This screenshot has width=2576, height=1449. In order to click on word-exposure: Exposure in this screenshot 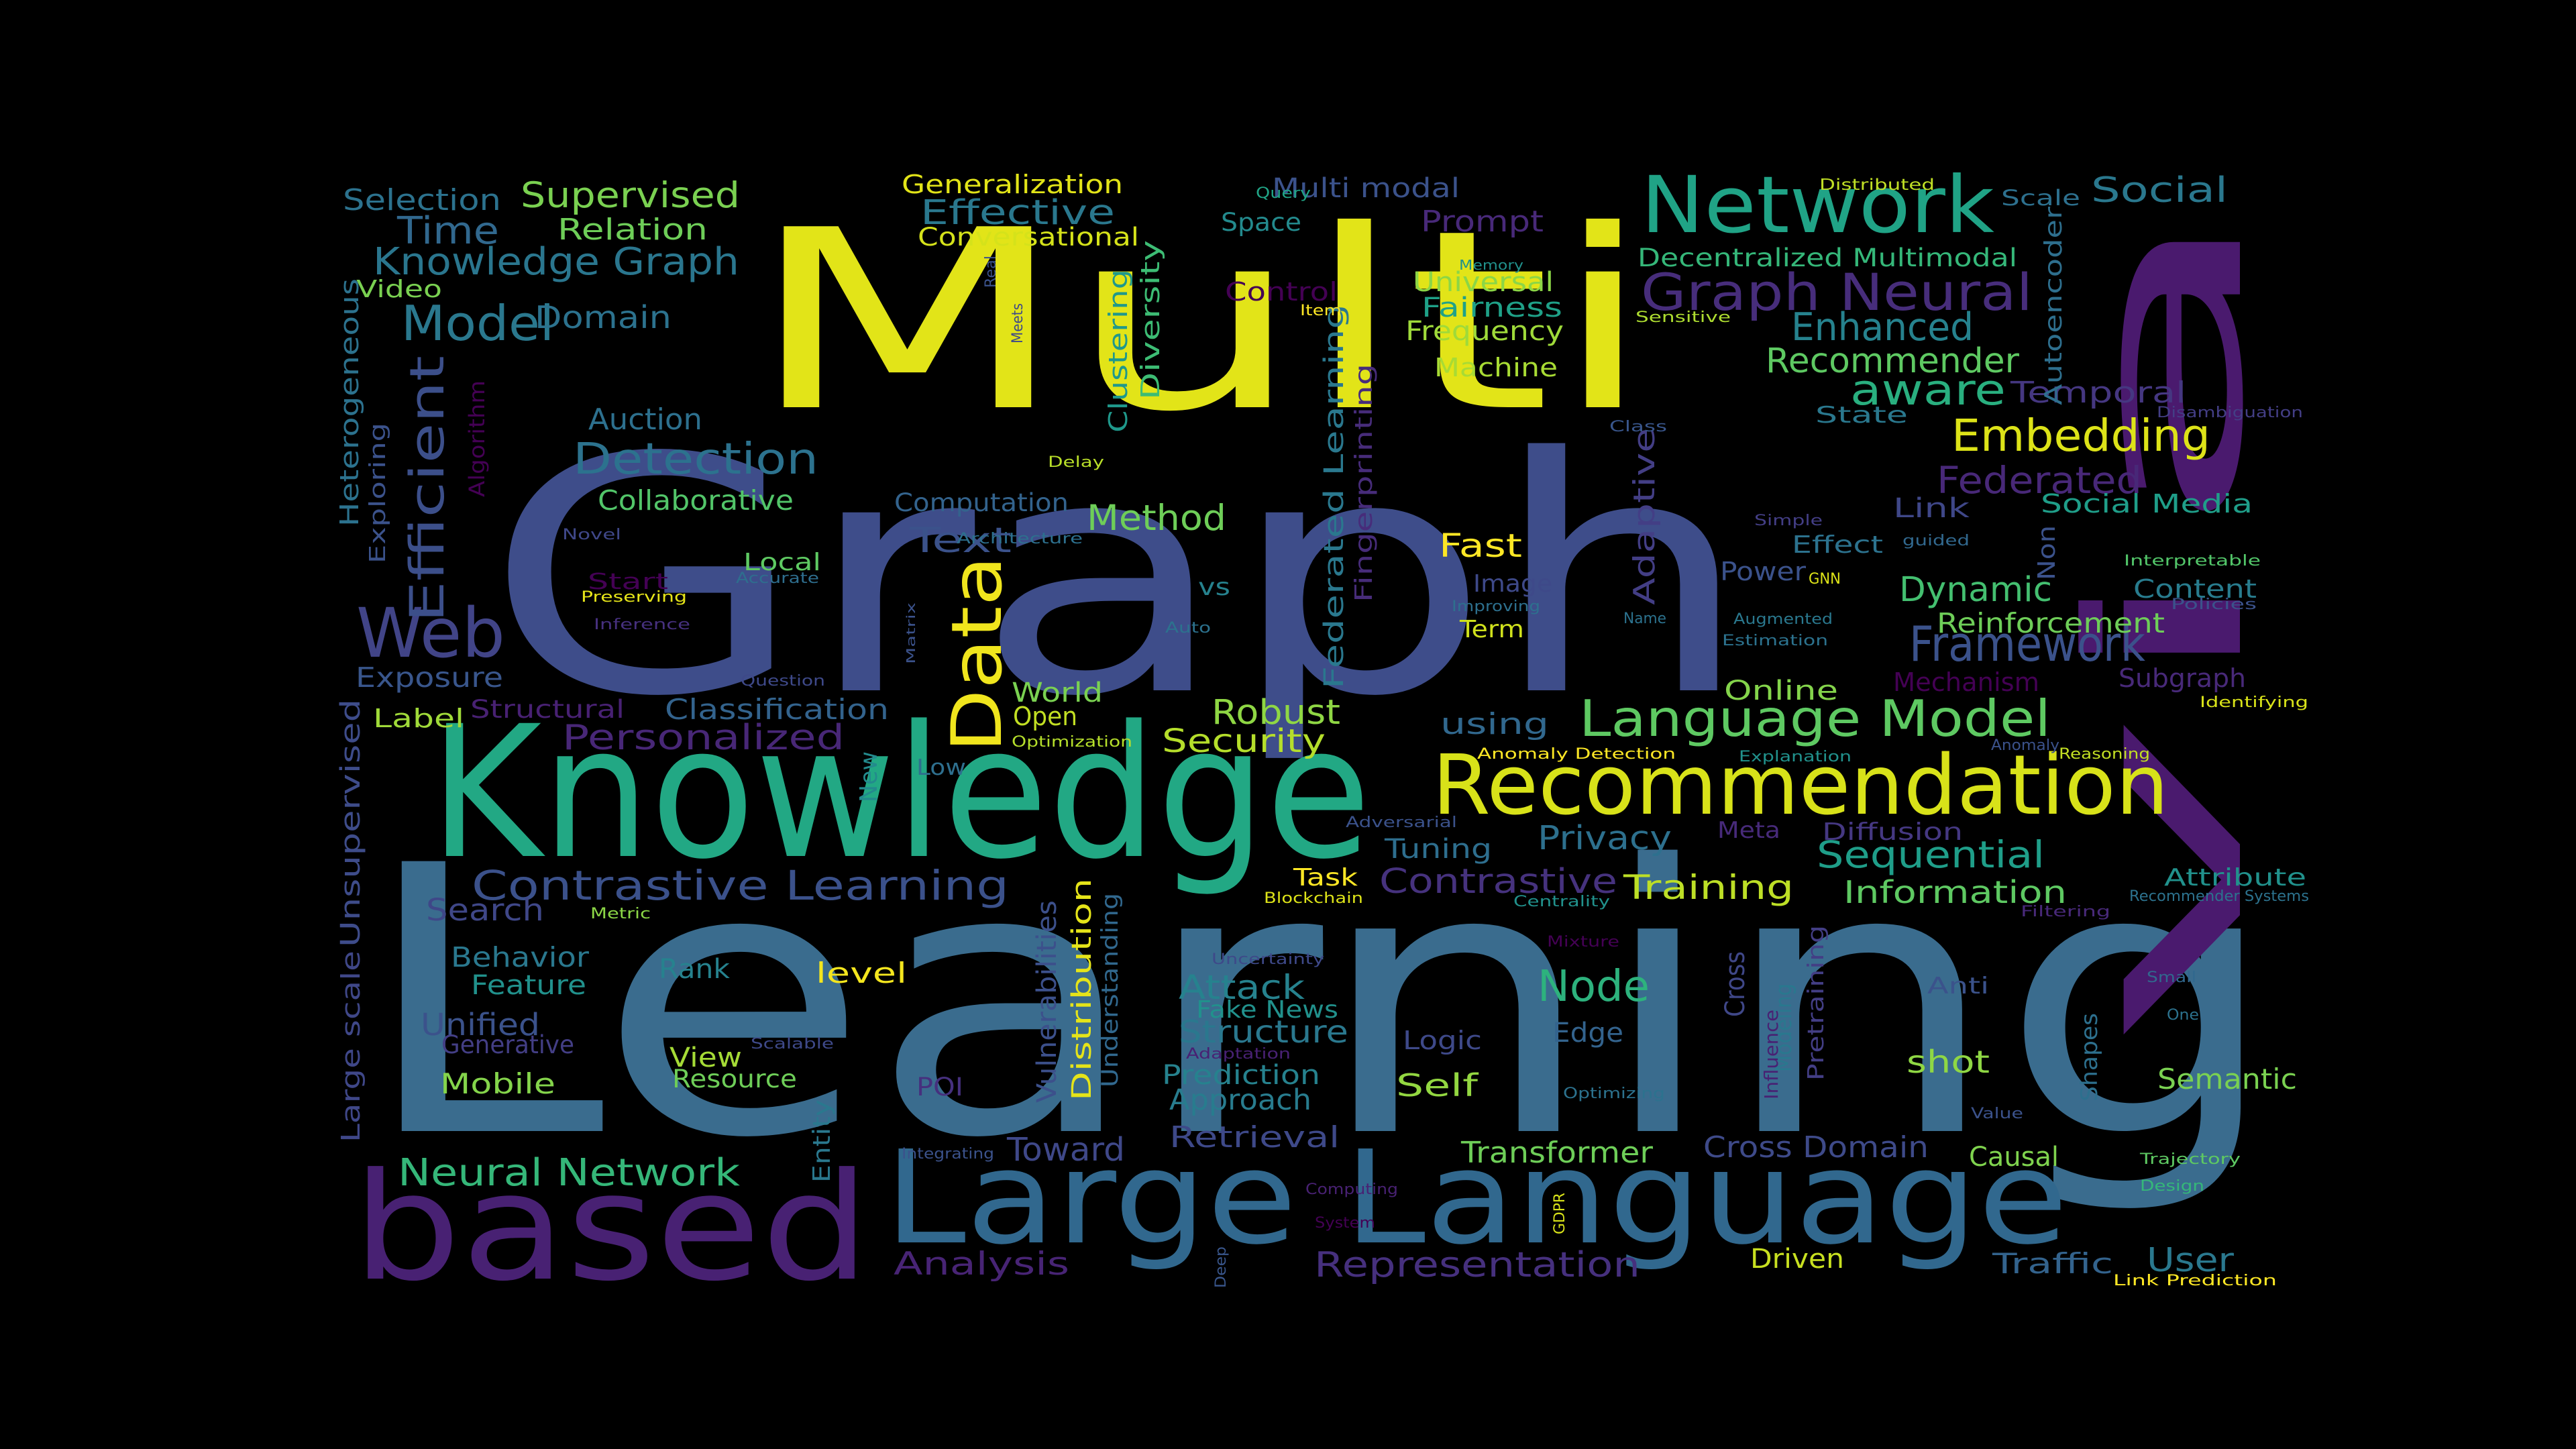, I will do `click(429, 677)`.